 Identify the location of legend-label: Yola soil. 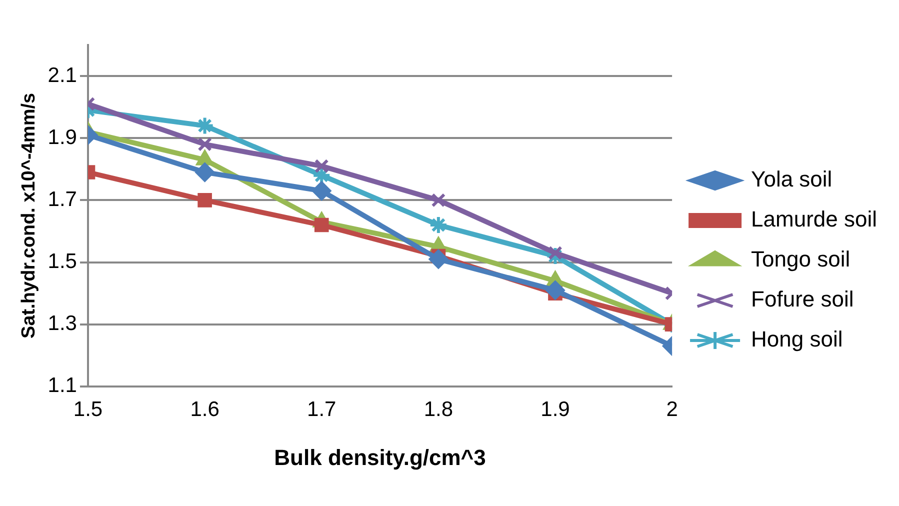
(791, 179).